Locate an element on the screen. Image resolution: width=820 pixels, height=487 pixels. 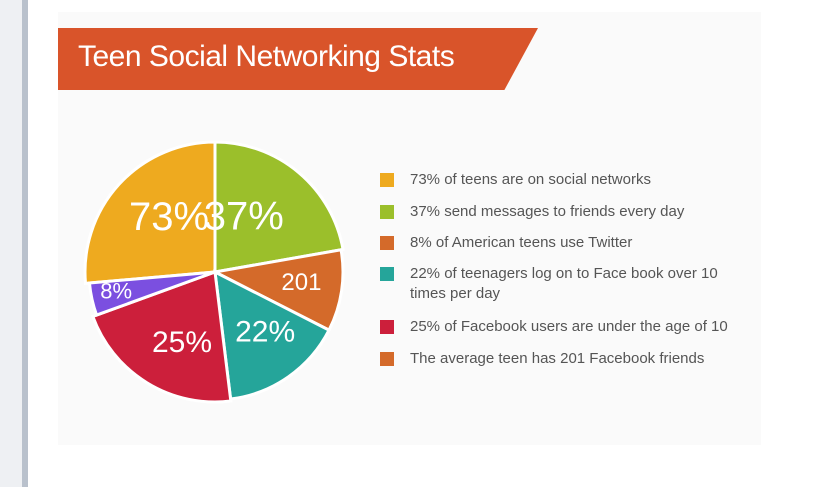
legend-label: 37% send messages to friends every day is located at coordinates (547, 211).